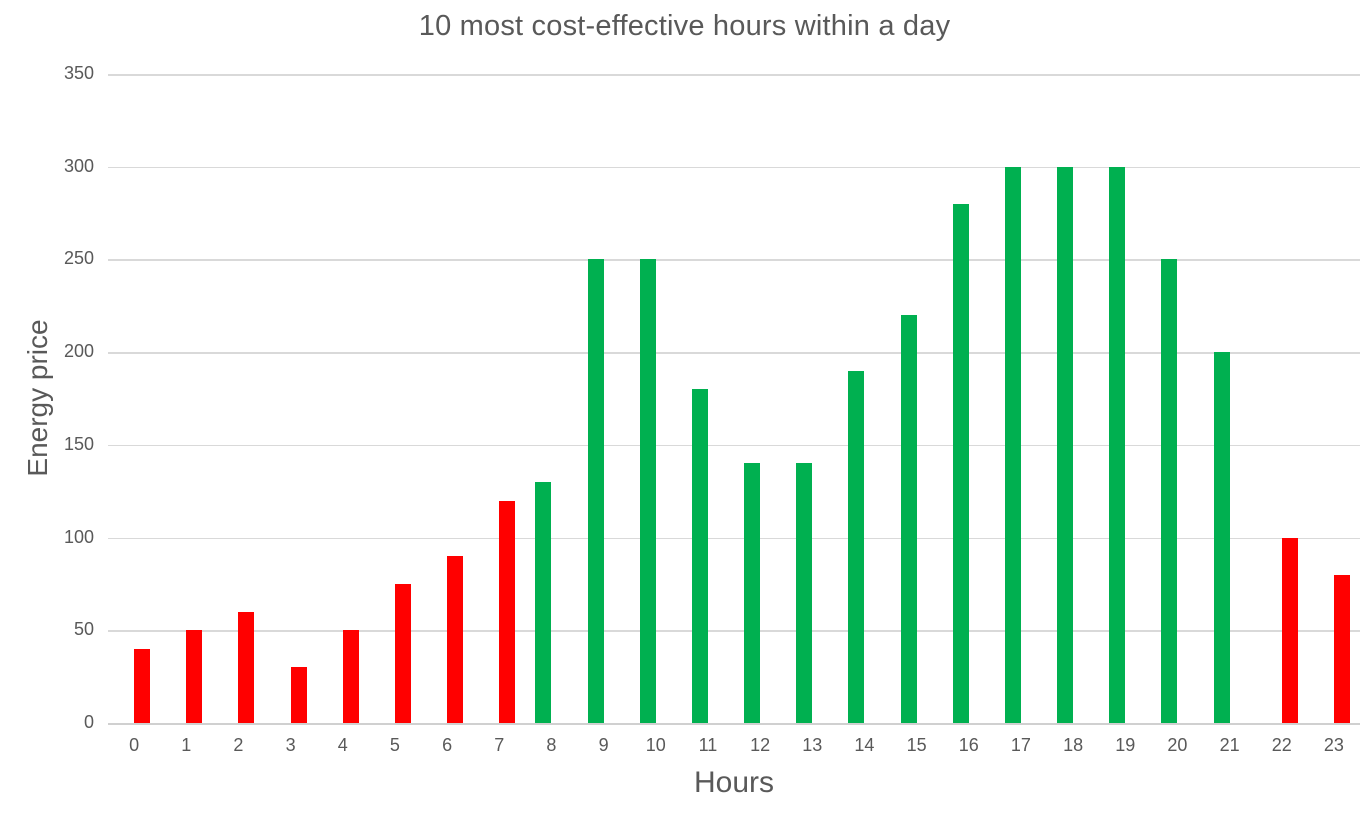 The height and width of the screenshot is (816, 1369). I want to click on x-tick-label-8: 8, so click(551, 745).